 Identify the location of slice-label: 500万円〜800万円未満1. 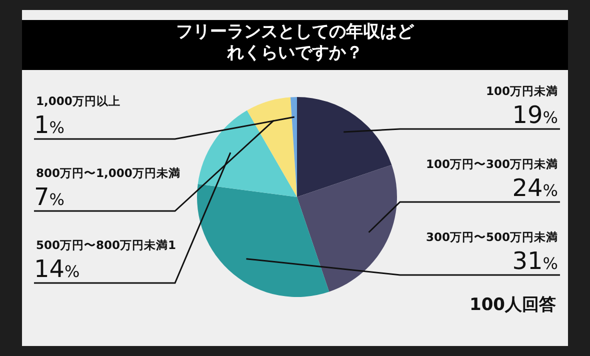
(106, 245).